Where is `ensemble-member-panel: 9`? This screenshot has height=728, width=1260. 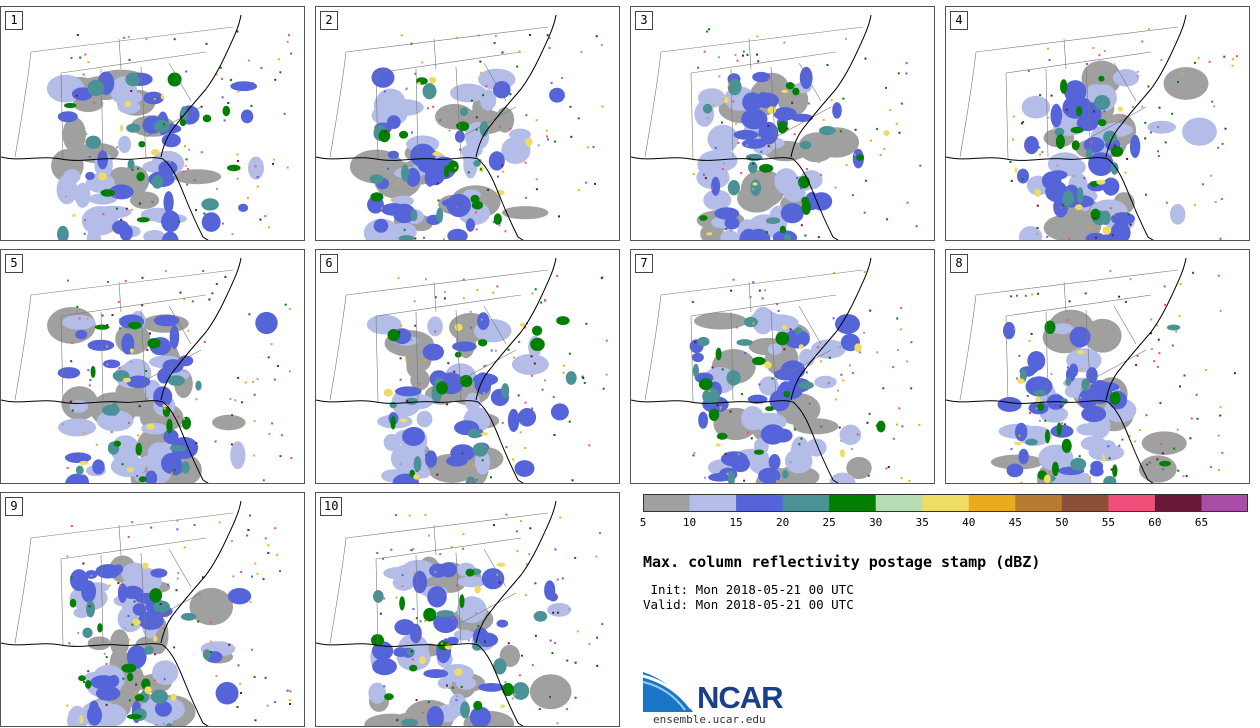 ensemble-member-panel: 9 is located at coordinates (152, 609).